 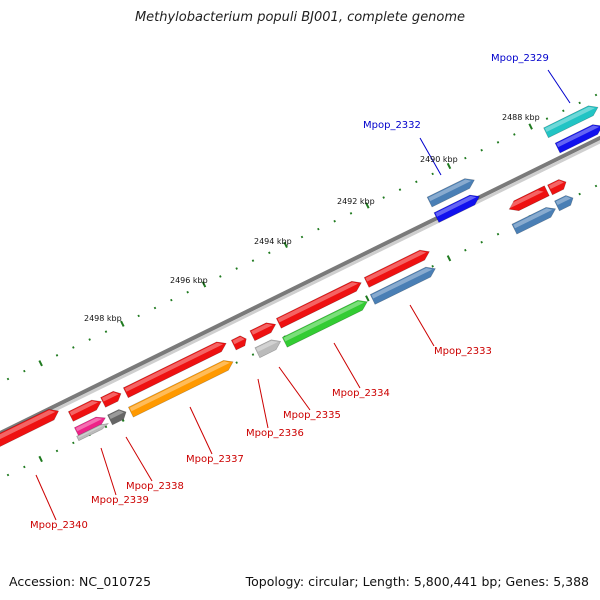 What do you see at coordinates (80, 581) in the screenshot?
I see `accession-text: Accession: NC_010725` at bounding box center [80, 581].